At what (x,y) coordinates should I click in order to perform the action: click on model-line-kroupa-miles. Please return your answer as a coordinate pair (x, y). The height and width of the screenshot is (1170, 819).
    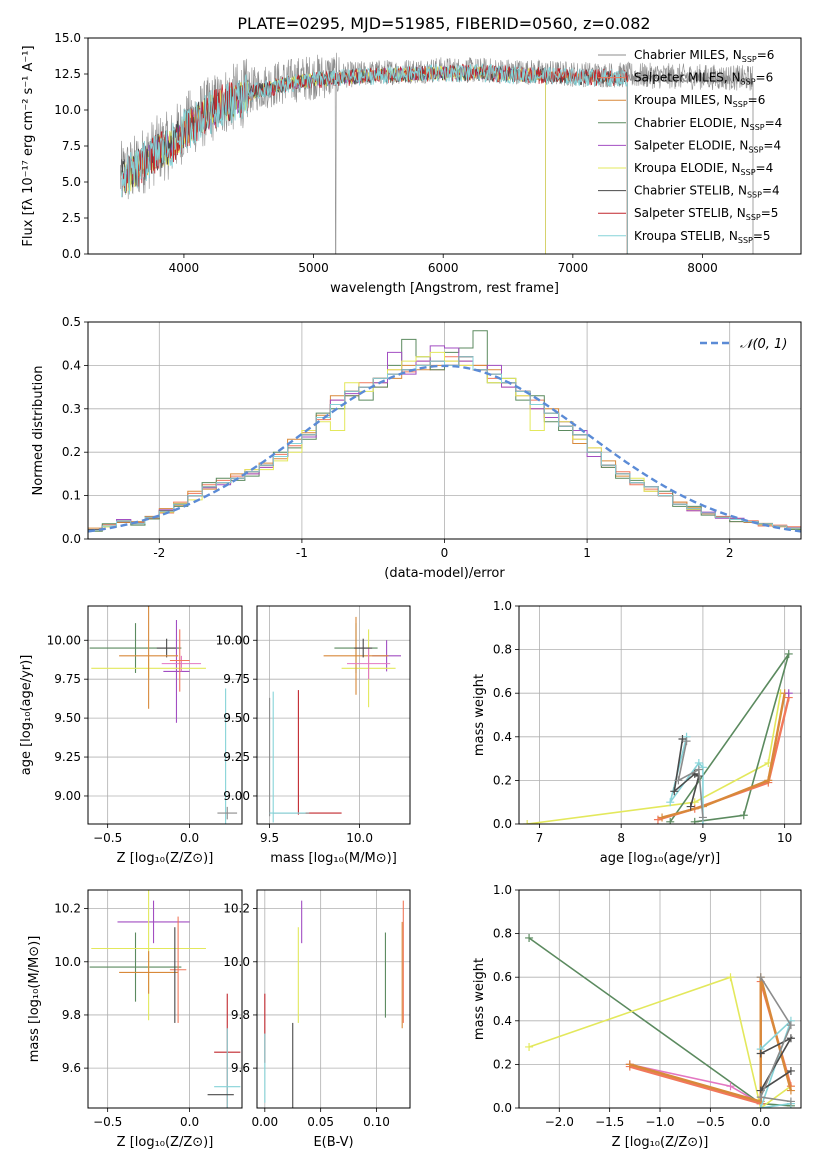
    Looking at the image, I should click on (374, 160).